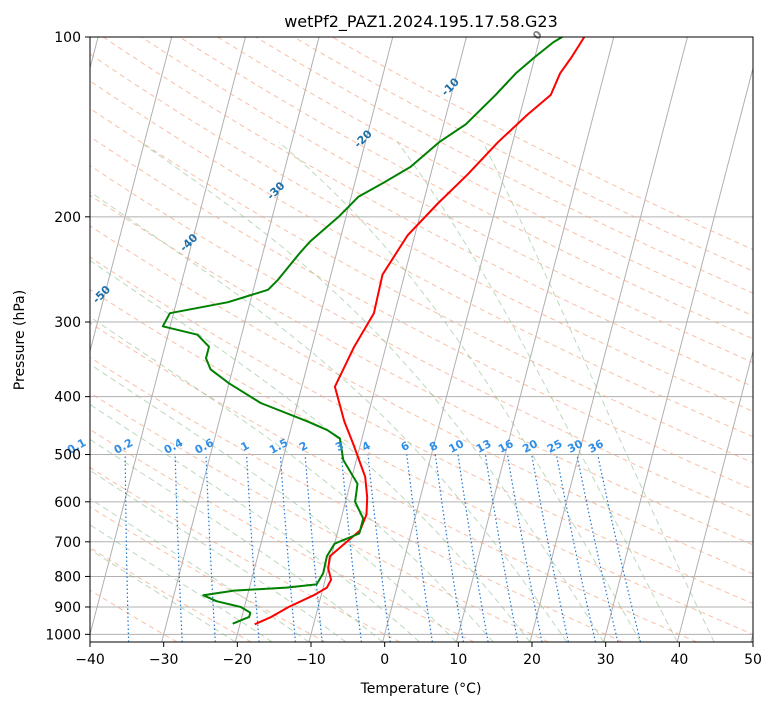 This screenshot has width=775, height=708. Describe the element at coordinates (679, 660) in the screenshot. I see `x-tick-label: 40` at that location.